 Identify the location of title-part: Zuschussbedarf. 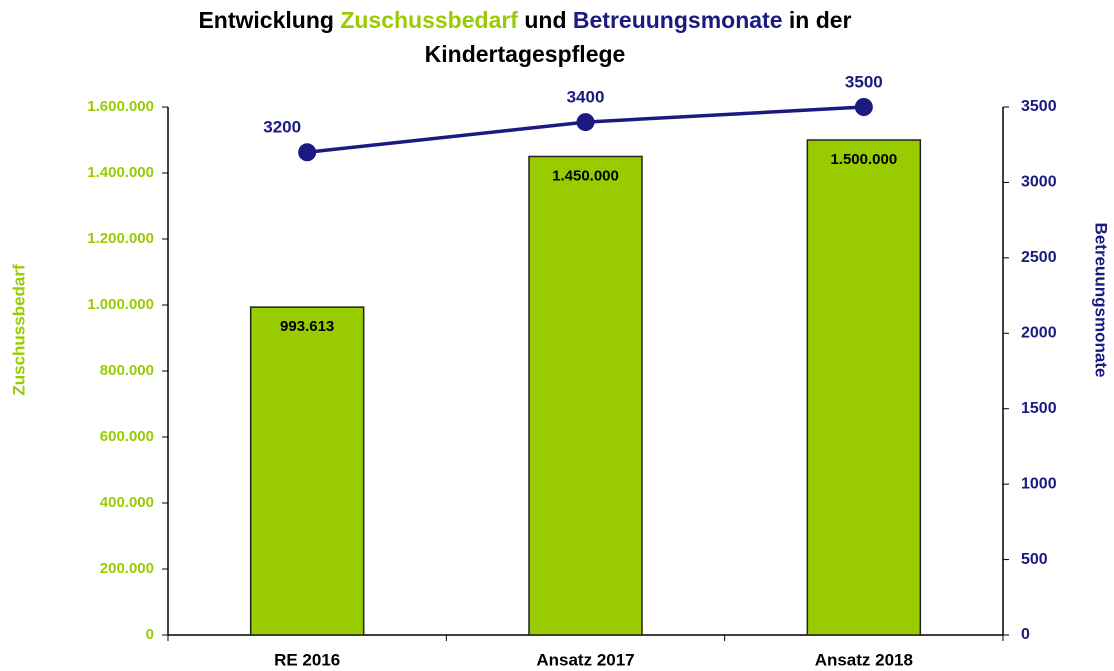
(429, 20).